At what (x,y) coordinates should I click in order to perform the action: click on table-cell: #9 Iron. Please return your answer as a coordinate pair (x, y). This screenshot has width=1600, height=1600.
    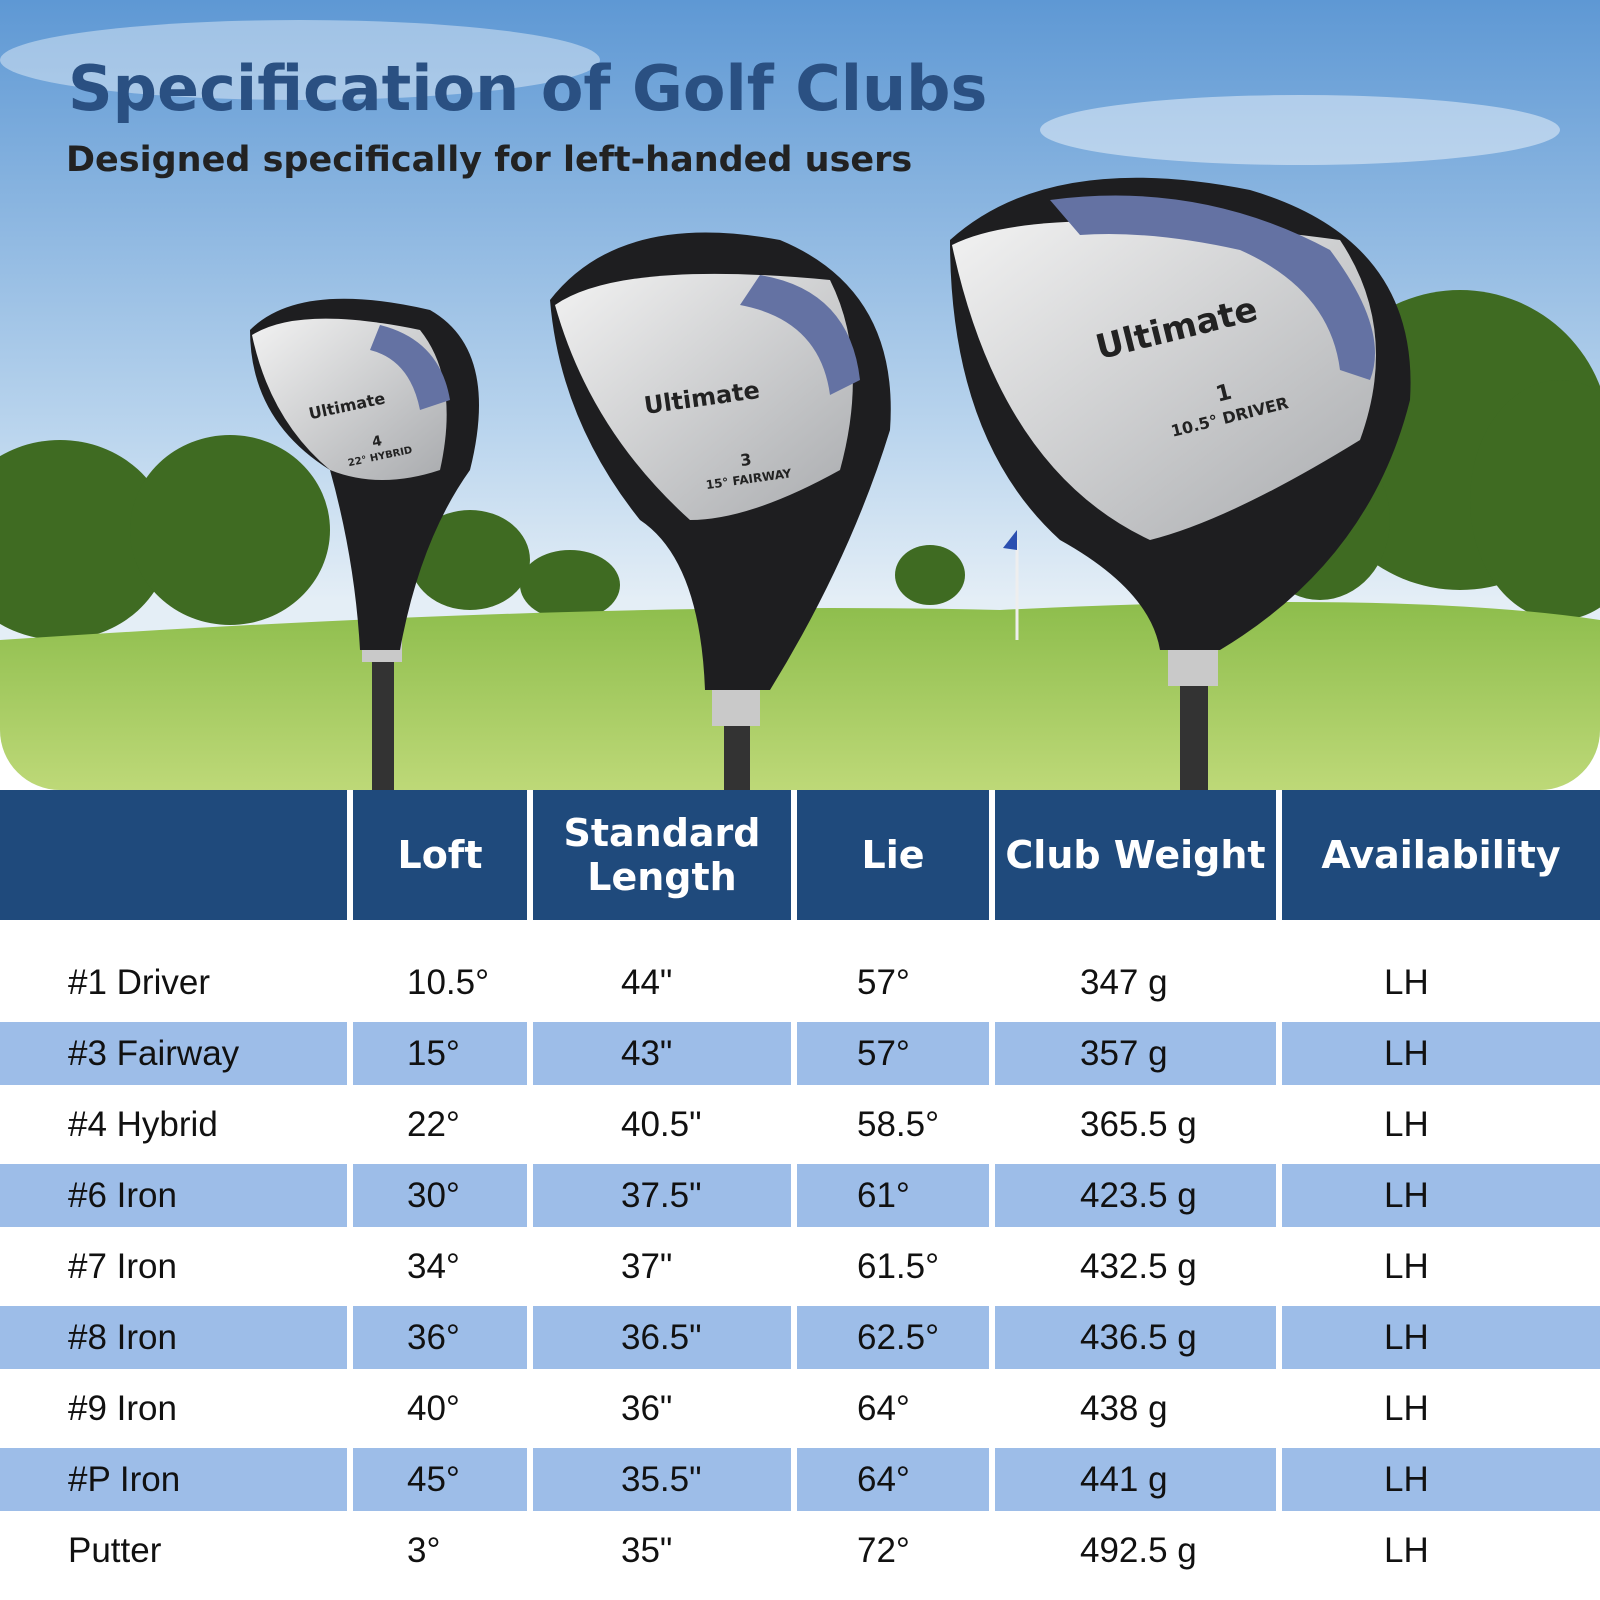
    Looking at the image, I should click on (122, 1408).